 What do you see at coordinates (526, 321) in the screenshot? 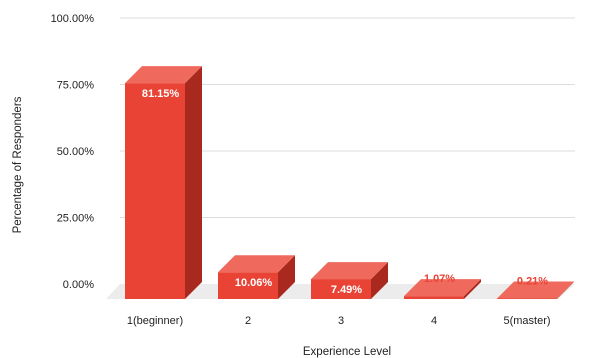
I see `x-tick-label: 5(master)` at bounding box center [526, 321].